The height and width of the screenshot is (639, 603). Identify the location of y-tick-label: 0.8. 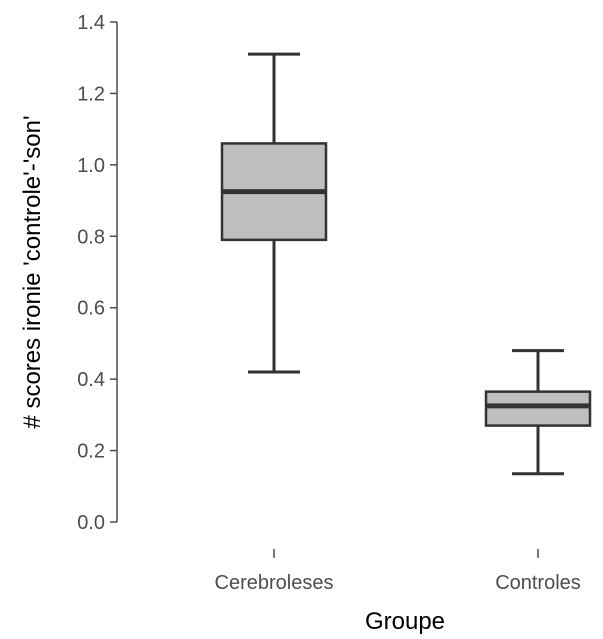
(91, 237).